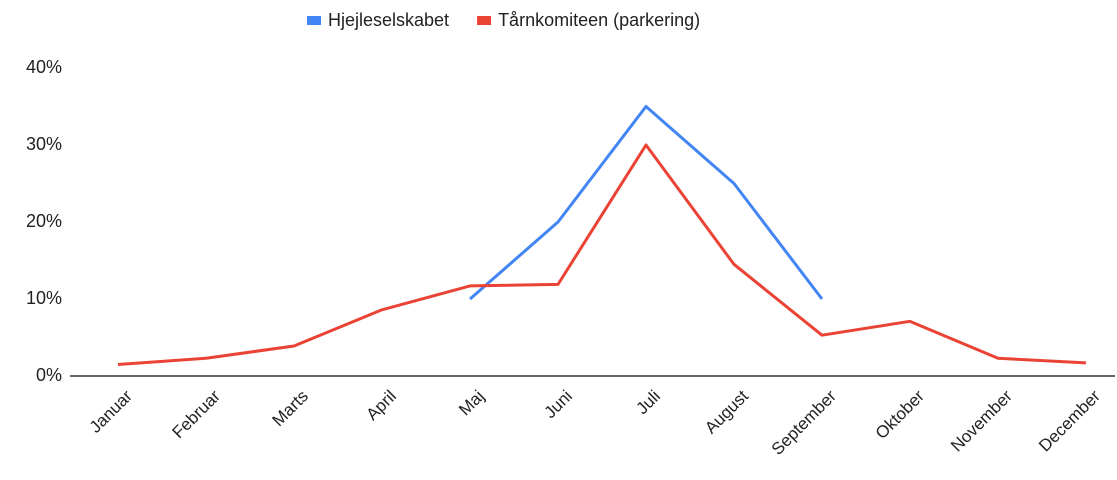 The image size is (1117, 480). Describe the element at coordinates (388, 20) in the screenshot. I see `legend-label: Hjejleselskabet` at that location.